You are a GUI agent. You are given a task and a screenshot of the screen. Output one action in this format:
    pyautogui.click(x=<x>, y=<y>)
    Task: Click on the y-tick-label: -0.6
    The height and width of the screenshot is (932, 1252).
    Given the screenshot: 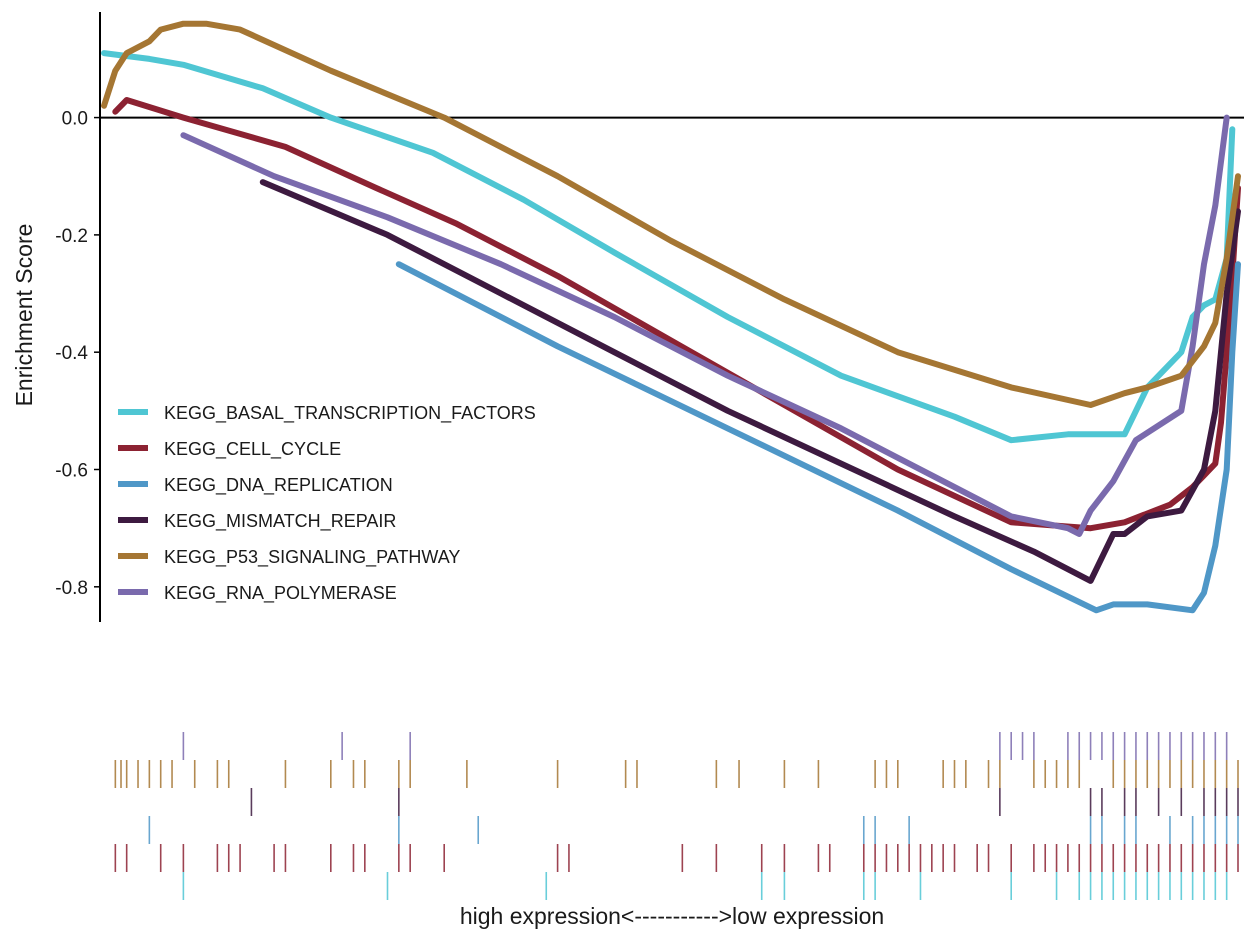 What is the action you would take?
    pyautogui.click(x=71, y=471)
    